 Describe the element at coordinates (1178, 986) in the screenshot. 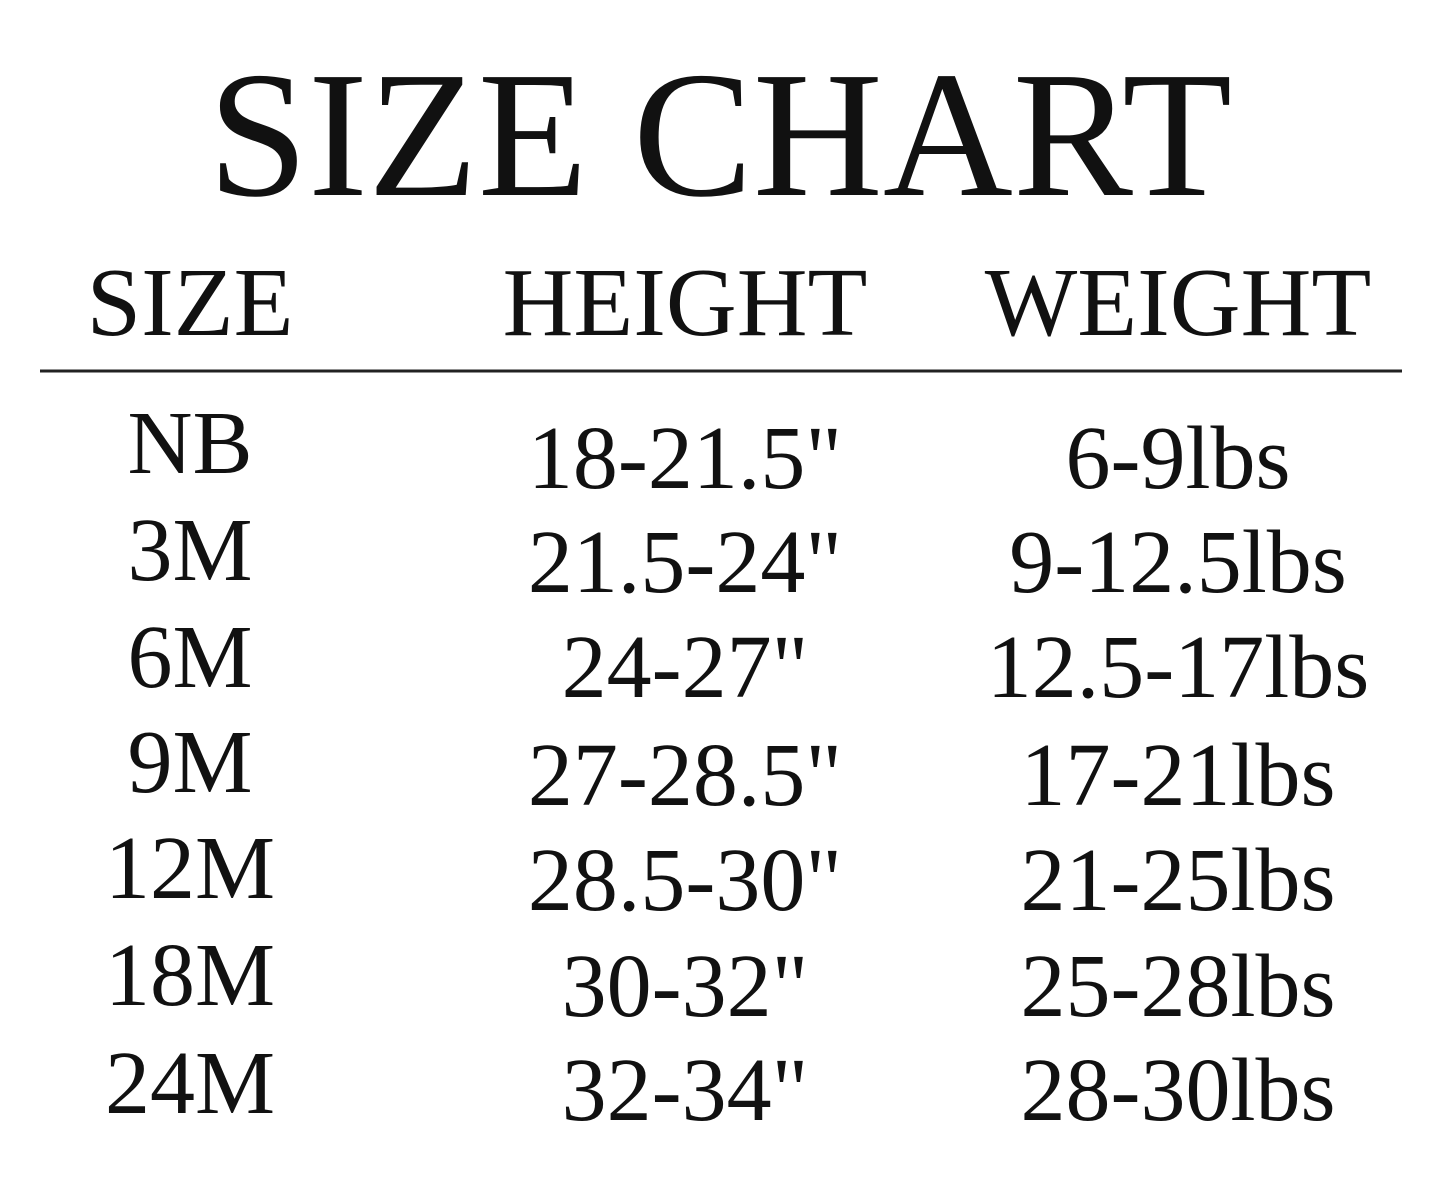

I see `weight-cell: 25-28lbs` at that location.